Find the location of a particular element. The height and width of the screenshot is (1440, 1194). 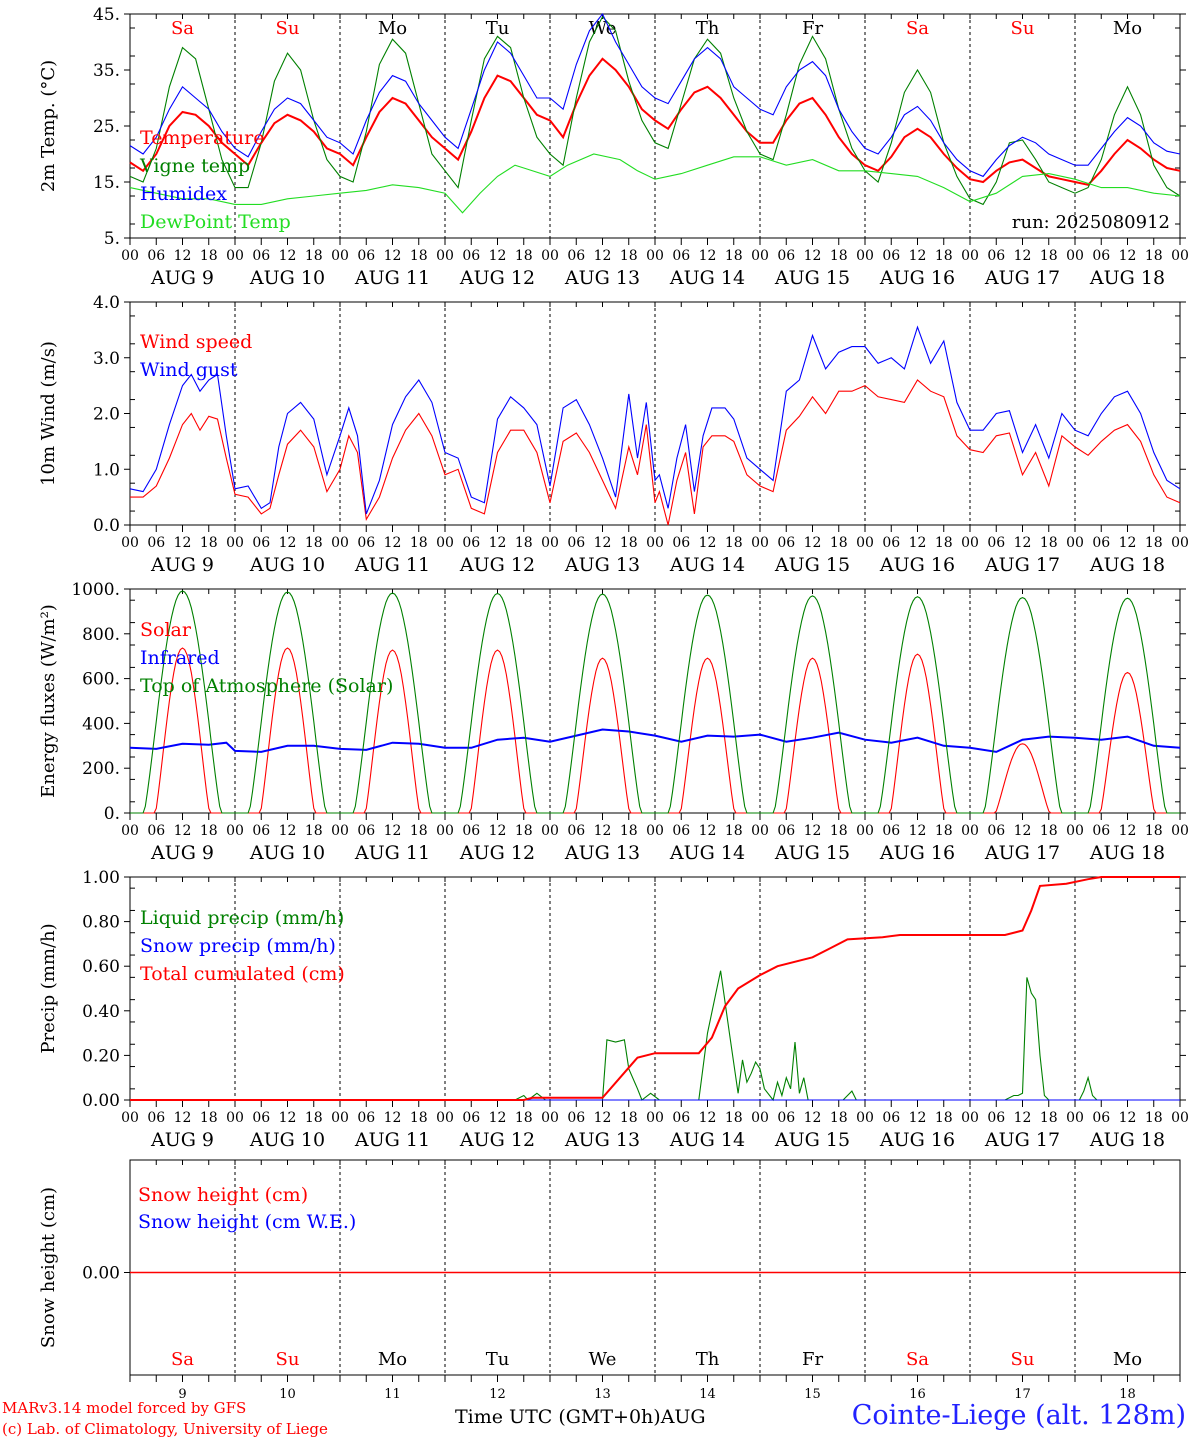

legend-entry: Total cumulated (cm) is located at coordinates (242, 974).